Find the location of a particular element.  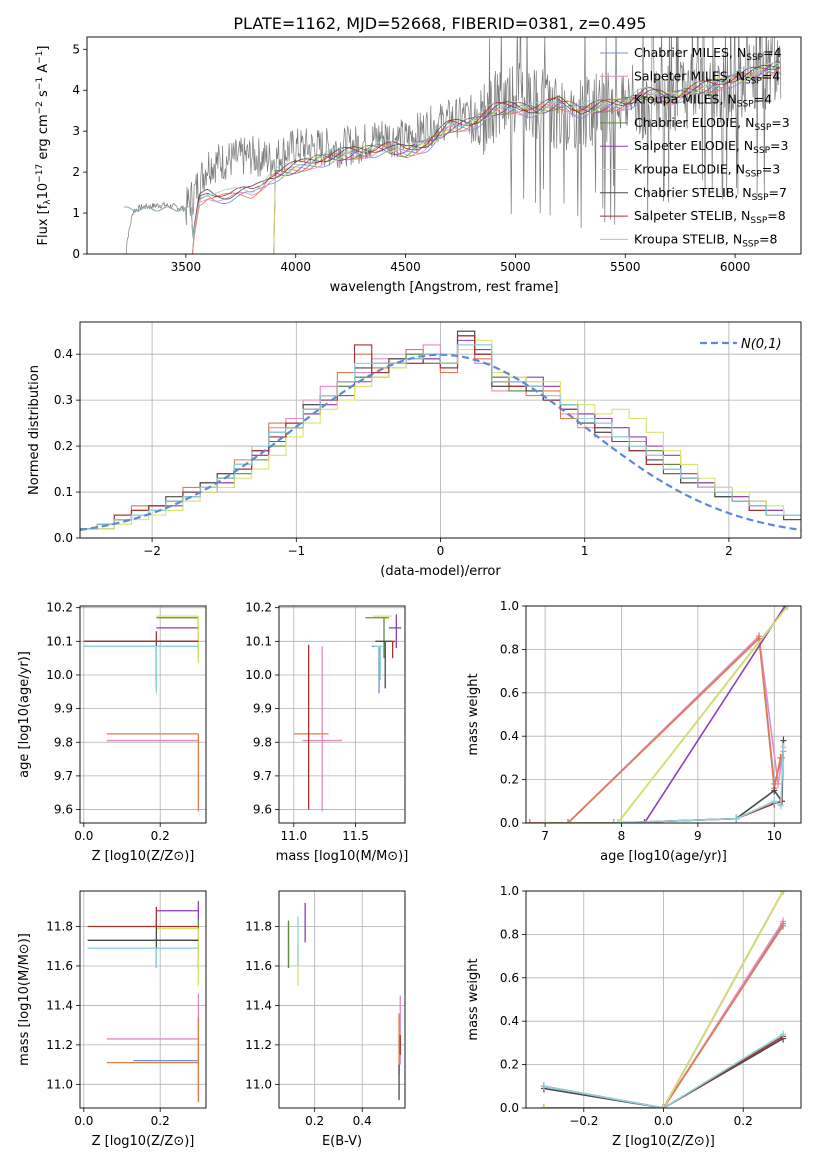

tick-label-x: 2 is located at coordinates (729, 551).